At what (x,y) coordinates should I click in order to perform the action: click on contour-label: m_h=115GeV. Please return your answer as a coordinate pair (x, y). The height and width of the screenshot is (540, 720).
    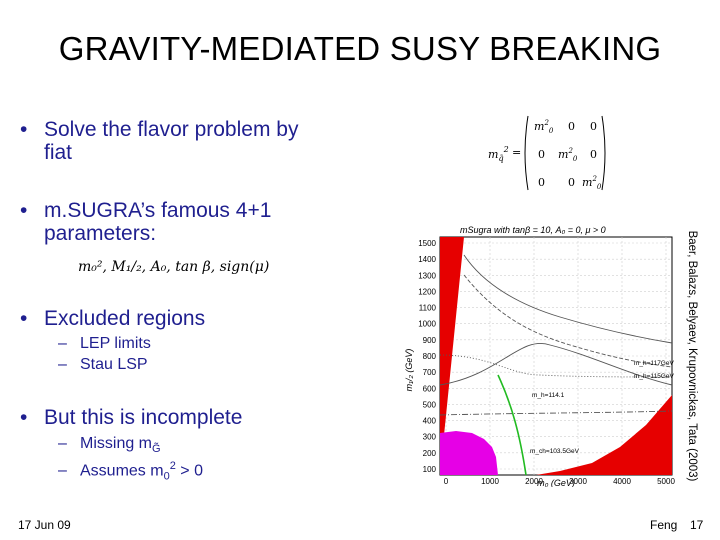
    Looking at the image, I should click on (654, 376).